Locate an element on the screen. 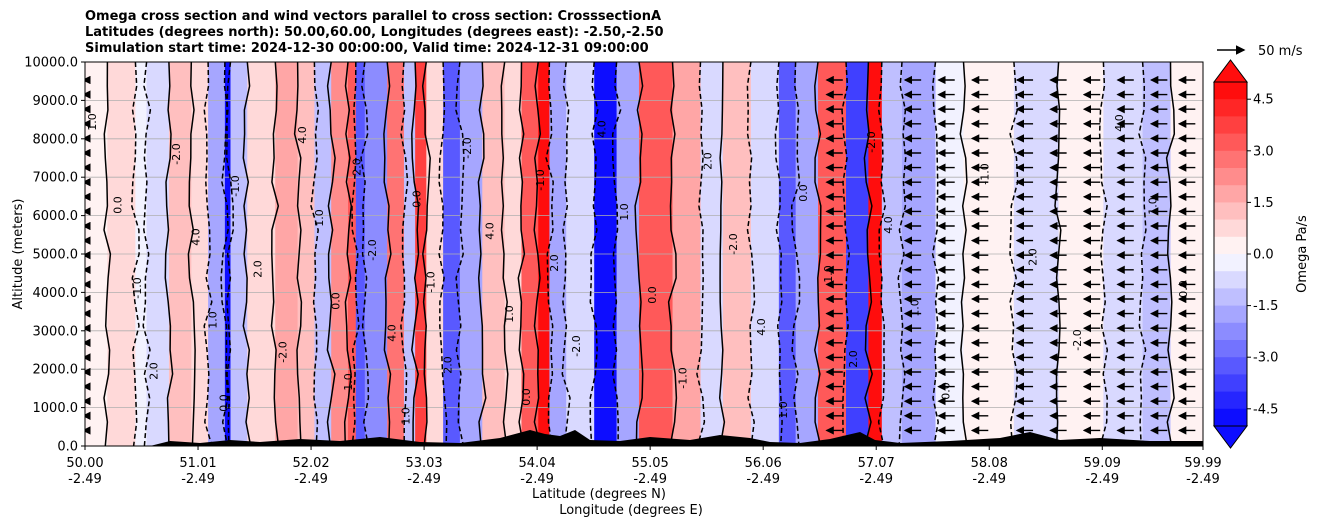 The width and height of the screenshot is (1320, 526). x-tick-label-lat: 56.06 is located at coordinates (763, 463).